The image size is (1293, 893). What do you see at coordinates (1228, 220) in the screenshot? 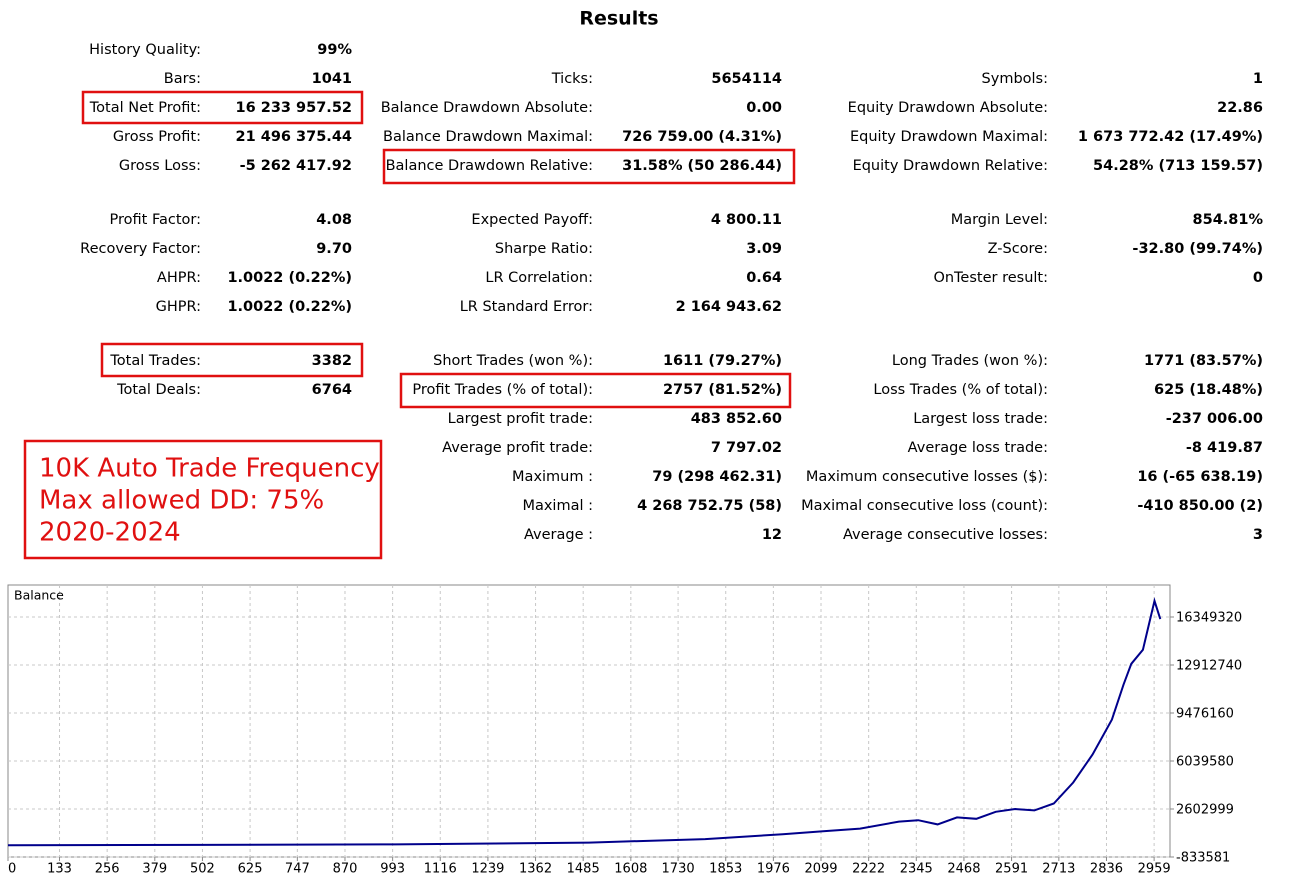
I see `stat-value: 854.81%` at bounding box center [1228, 220].